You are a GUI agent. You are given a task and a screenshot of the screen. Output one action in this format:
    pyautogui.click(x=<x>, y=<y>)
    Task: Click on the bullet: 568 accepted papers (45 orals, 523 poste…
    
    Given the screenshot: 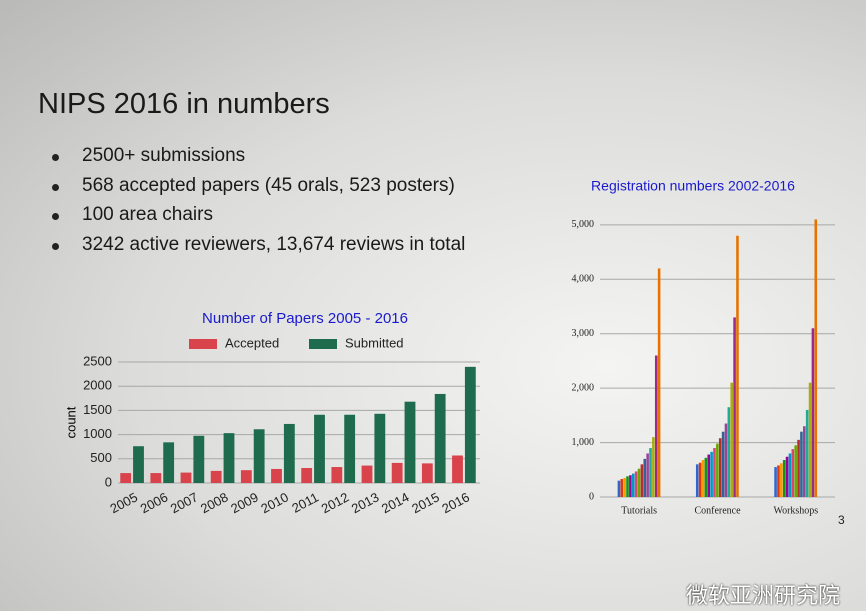 What is the action you would take?
    pyautogui.click(x=258, y=190)
    